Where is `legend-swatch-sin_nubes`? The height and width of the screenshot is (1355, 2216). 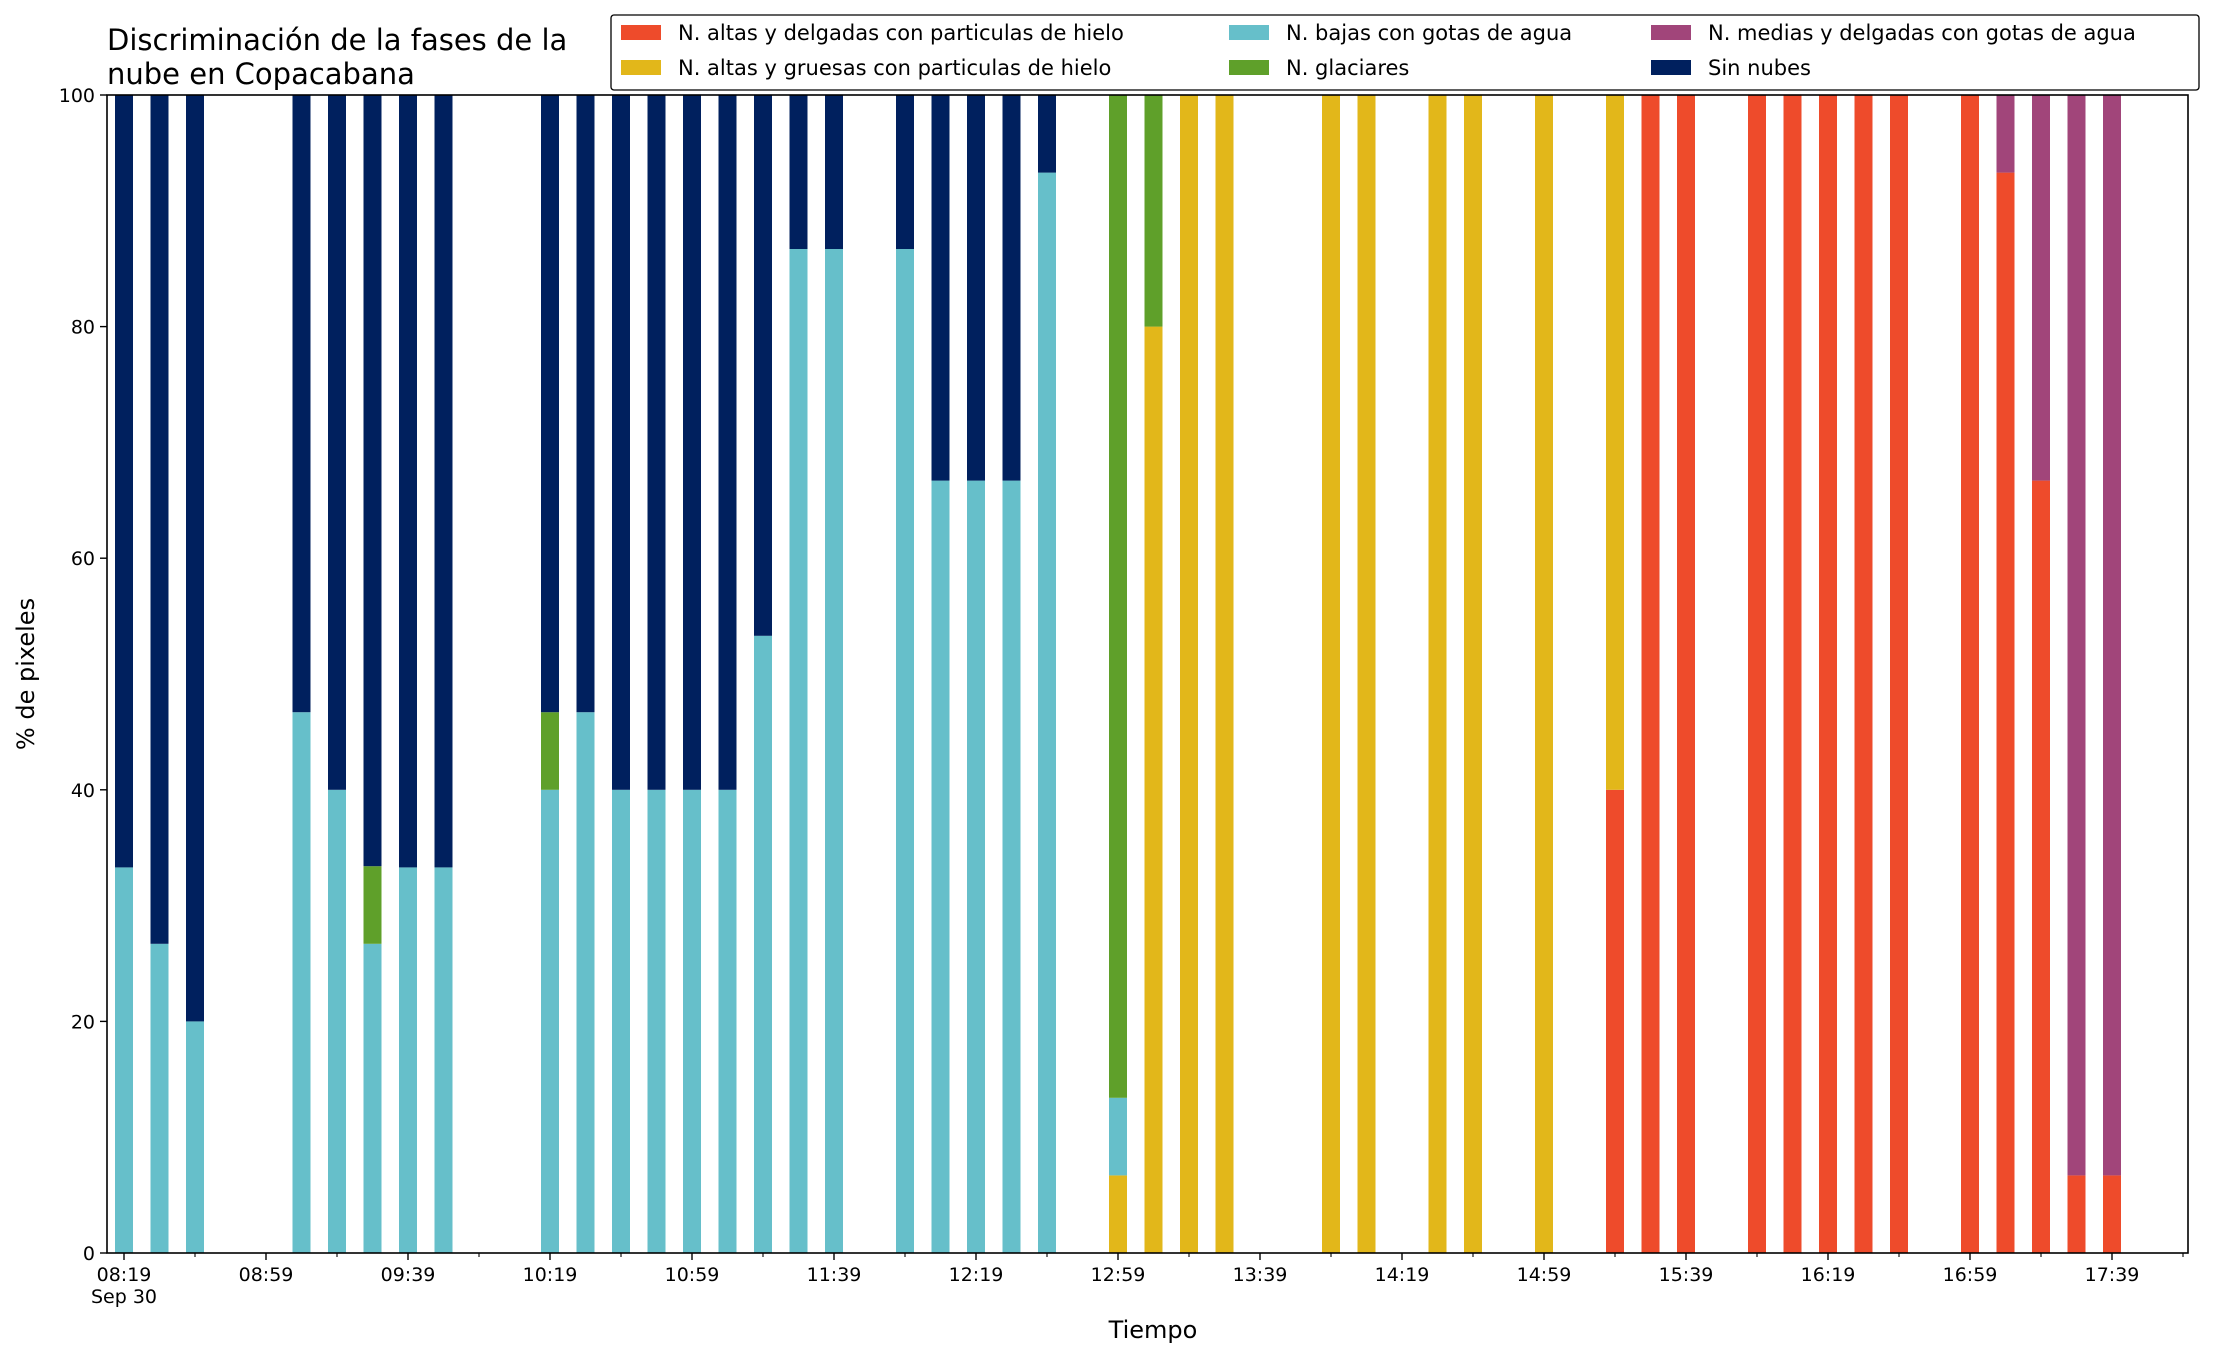
legend-swatch-sin_nubes is located at coordinates (1671, 67).